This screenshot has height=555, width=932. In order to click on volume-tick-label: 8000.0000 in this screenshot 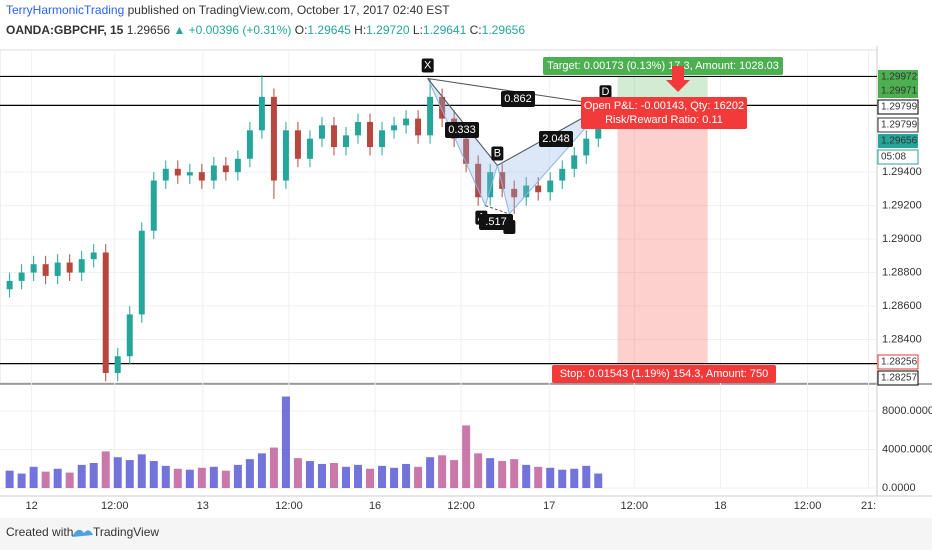, I will do `click(907, 411)`.